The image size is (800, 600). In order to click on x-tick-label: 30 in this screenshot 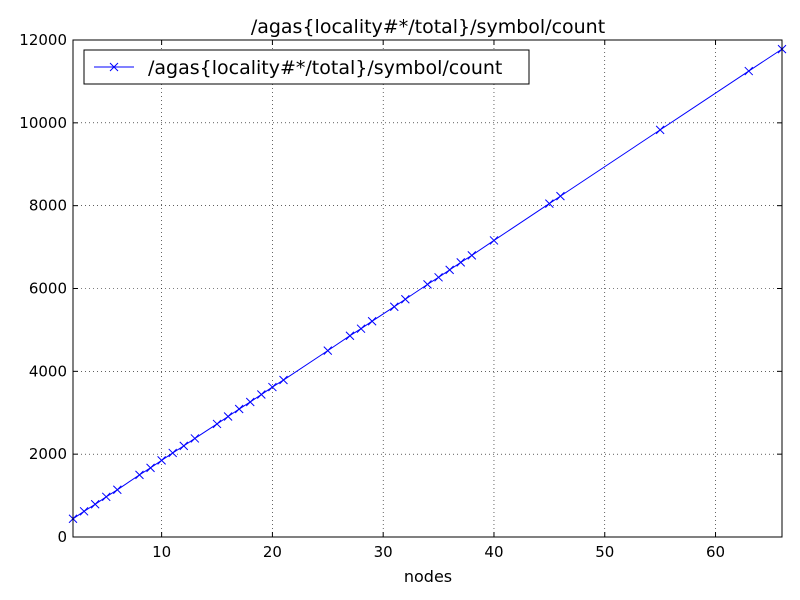, I will do `click(383, 552)`.